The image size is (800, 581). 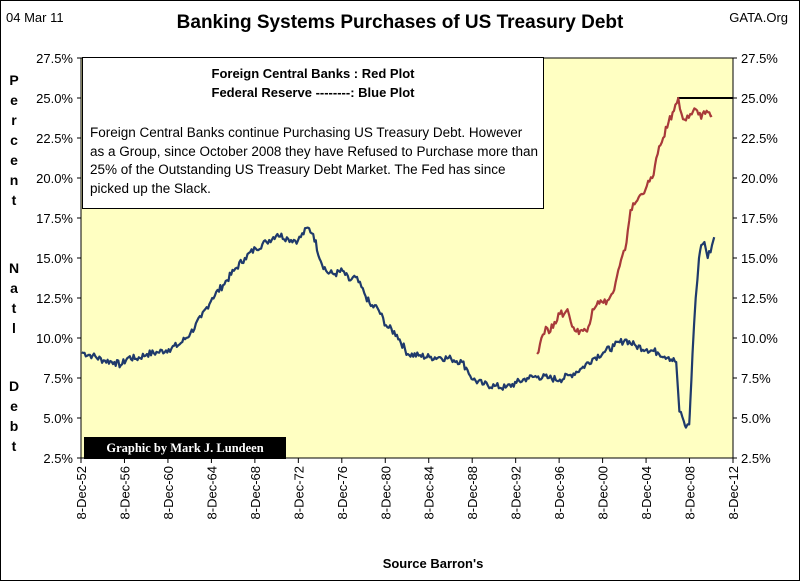 I want to click on y-axis-title-letter: N, so click(x=14, y=268).